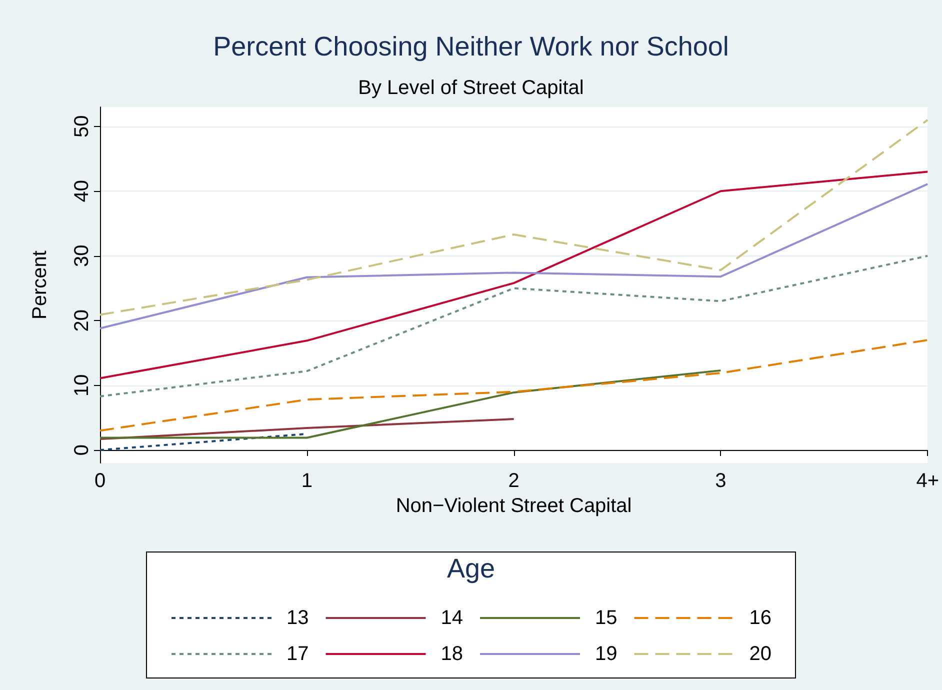 This screenshot has height=690, width=942. I want to click on y-tick-label: 30, so click(82, 255).